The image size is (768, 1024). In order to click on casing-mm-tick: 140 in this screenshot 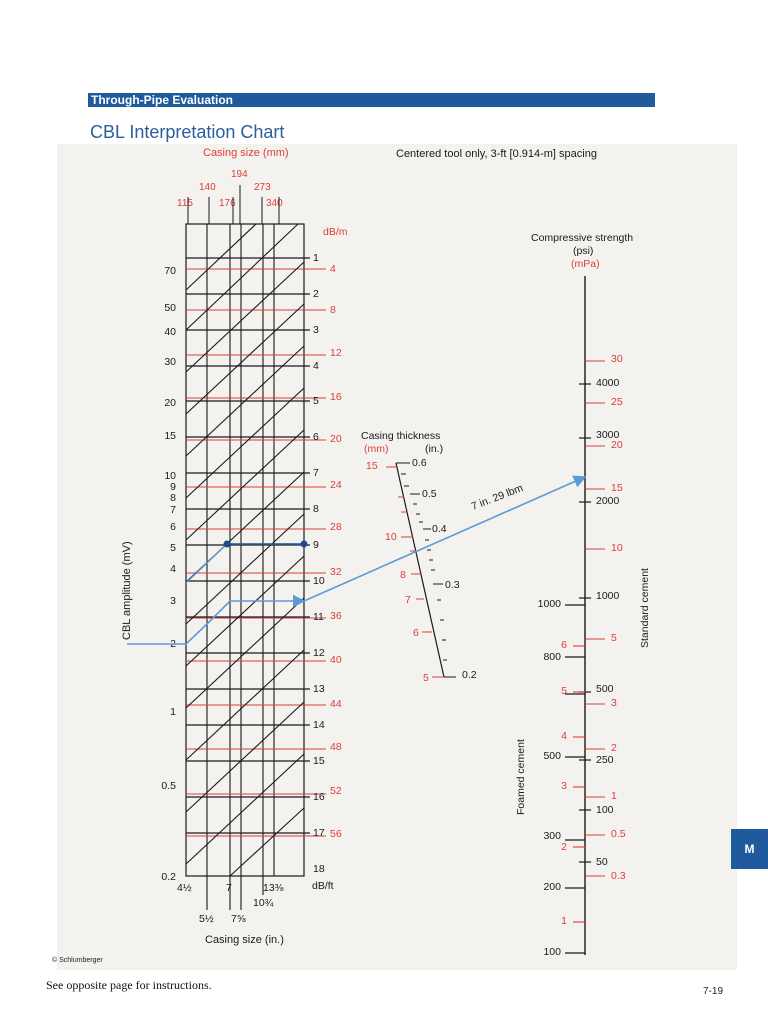, I will do `click(207, 187)`.